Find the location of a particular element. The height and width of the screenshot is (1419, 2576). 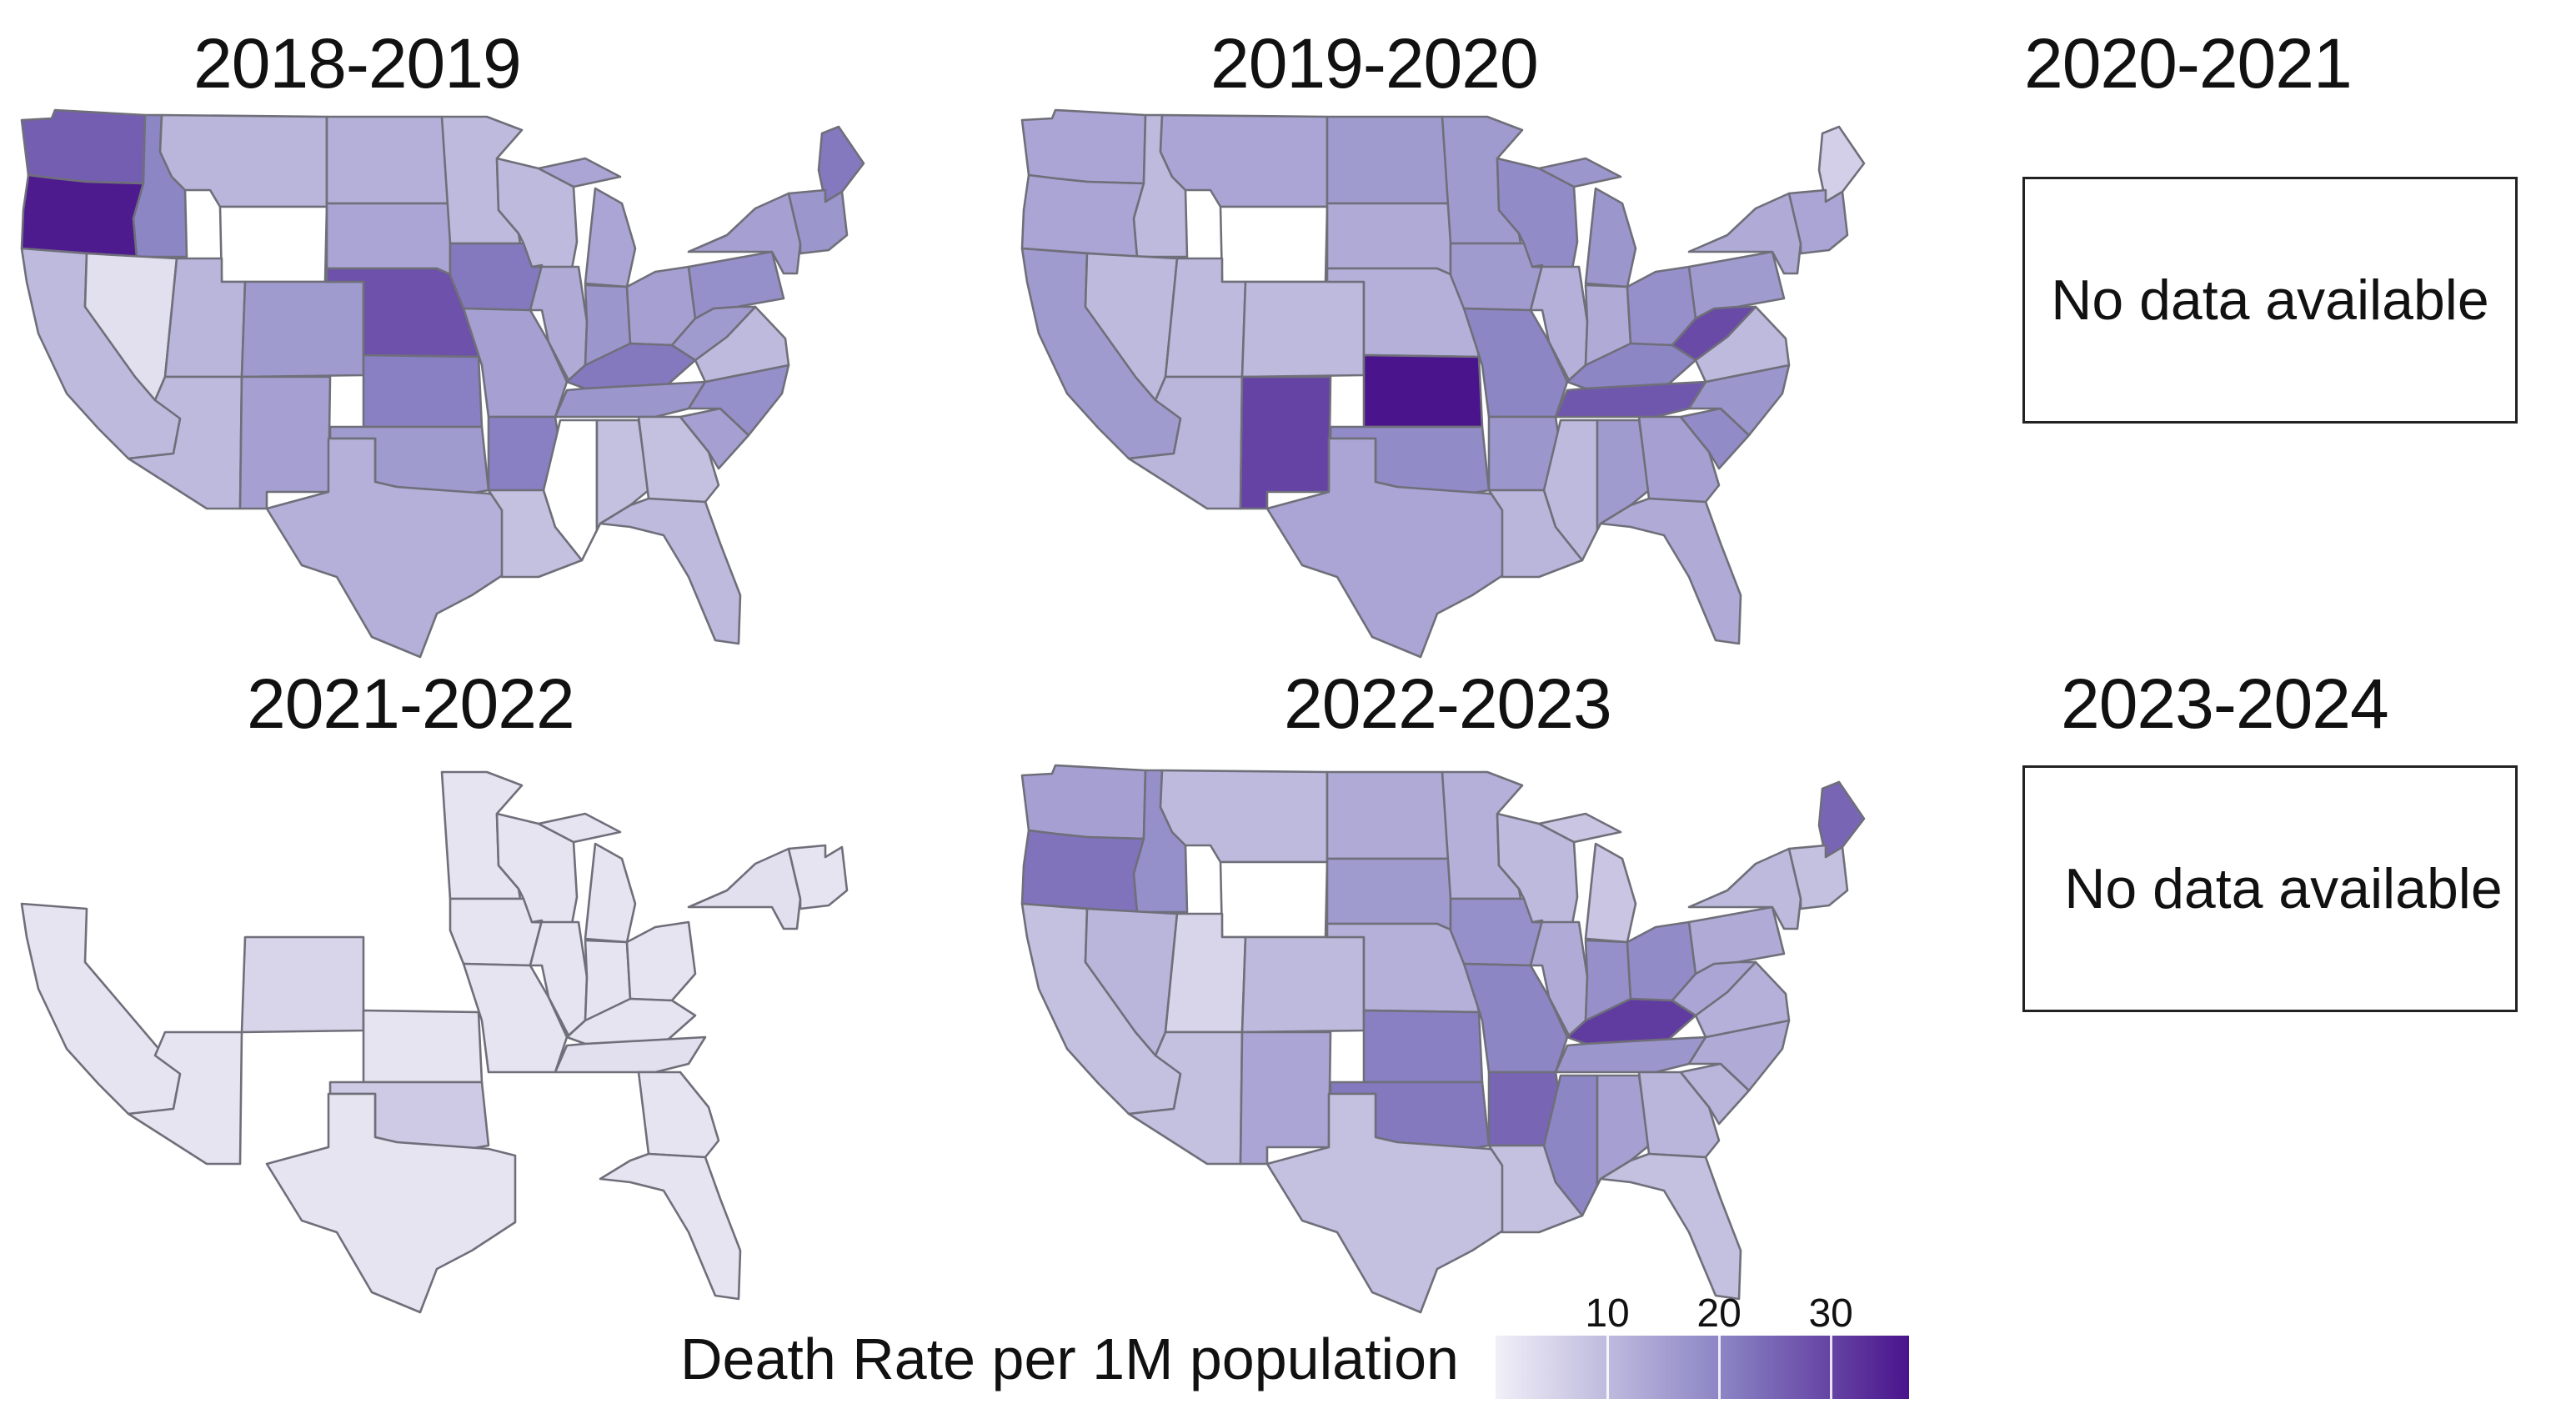

state-oh is located at coordinates (661, 961).